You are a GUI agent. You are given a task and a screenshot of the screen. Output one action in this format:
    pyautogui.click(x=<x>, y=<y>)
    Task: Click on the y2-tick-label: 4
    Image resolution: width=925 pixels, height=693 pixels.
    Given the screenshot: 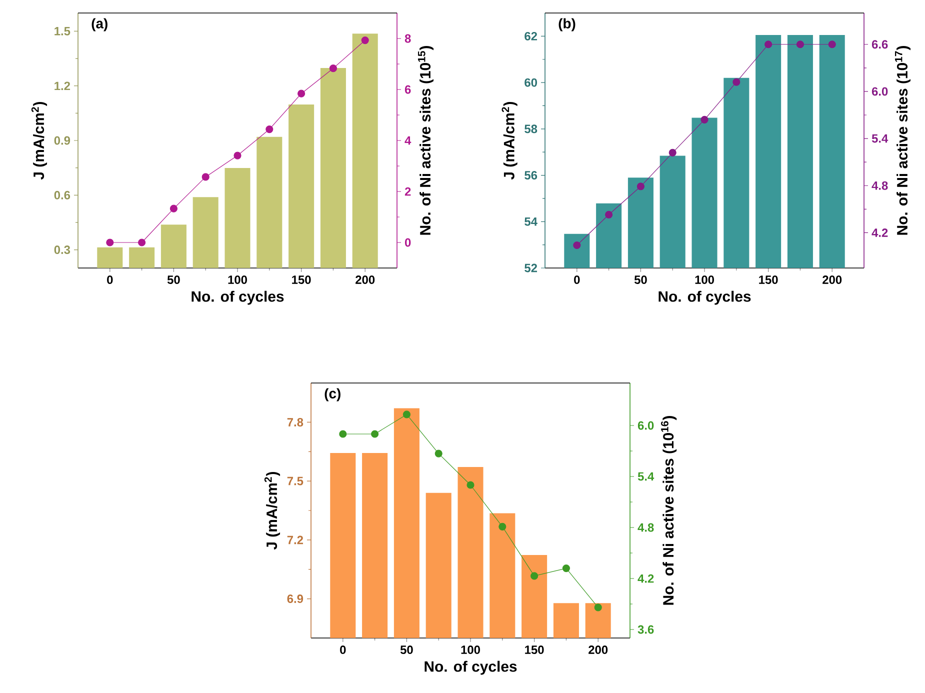 What is the action you would take?
    pyautogui.click(x=408, y=140)
    